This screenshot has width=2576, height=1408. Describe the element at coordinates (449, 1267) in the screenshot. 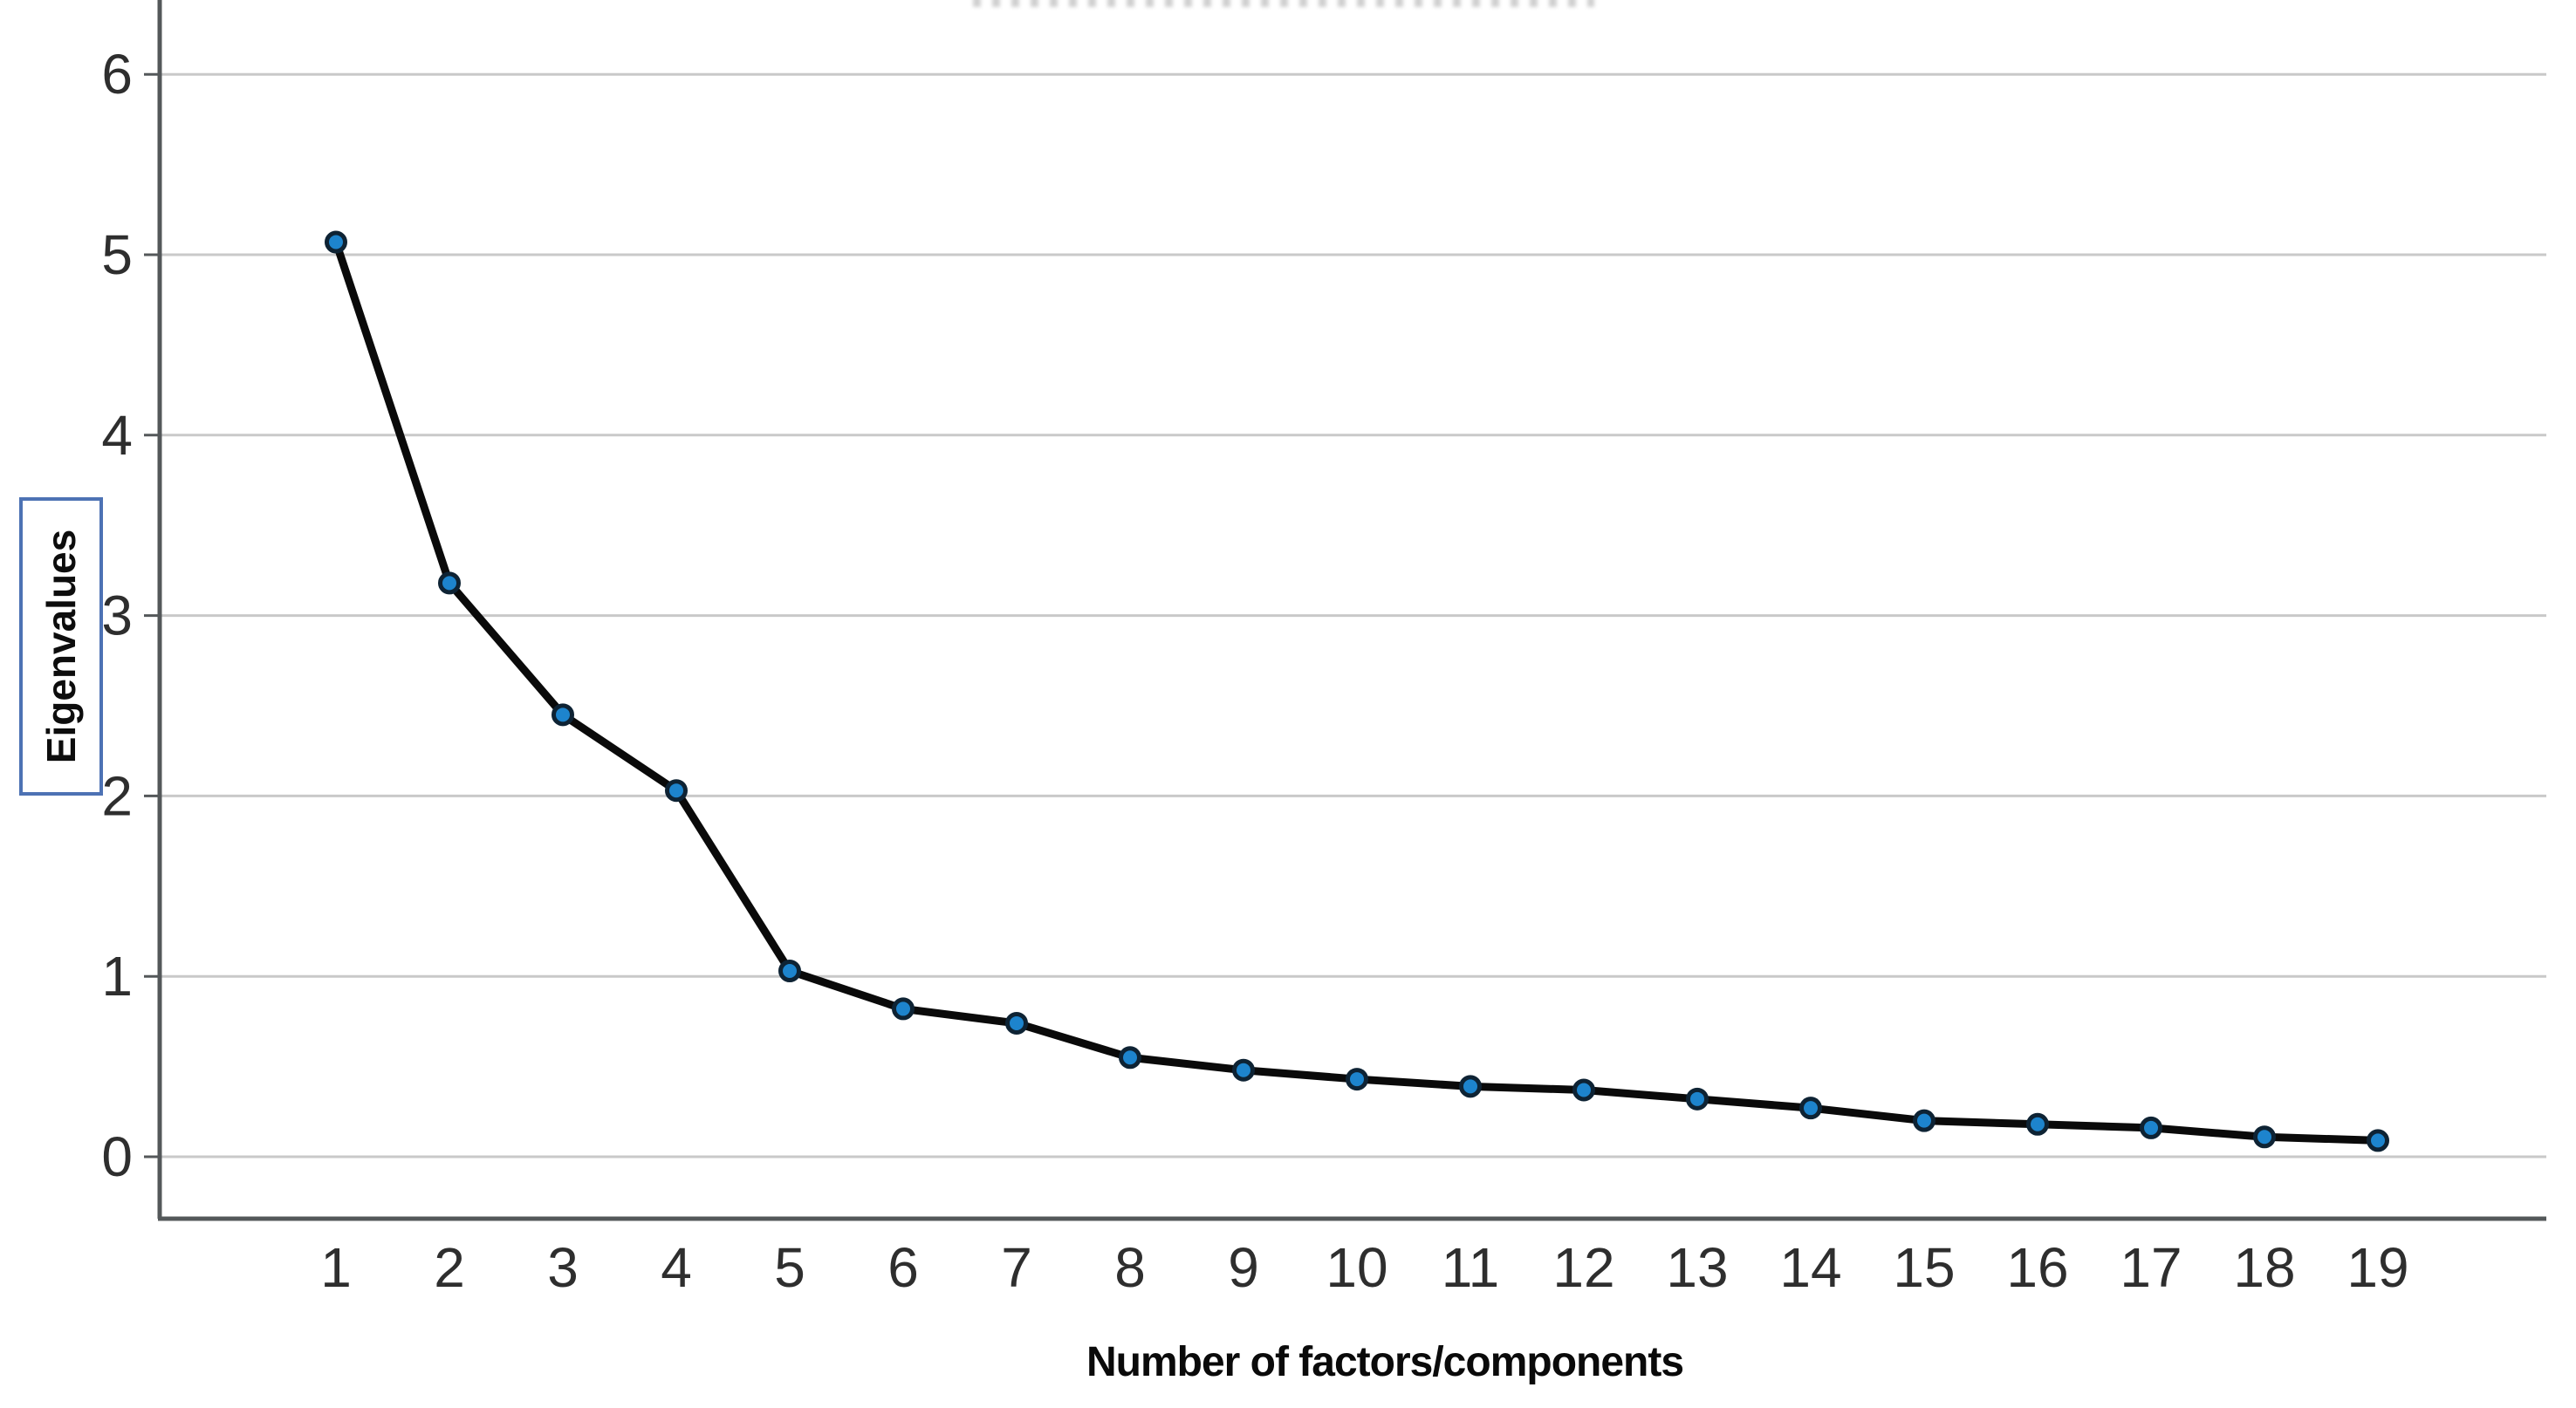

I see `x-tick-label: 2` at that location.